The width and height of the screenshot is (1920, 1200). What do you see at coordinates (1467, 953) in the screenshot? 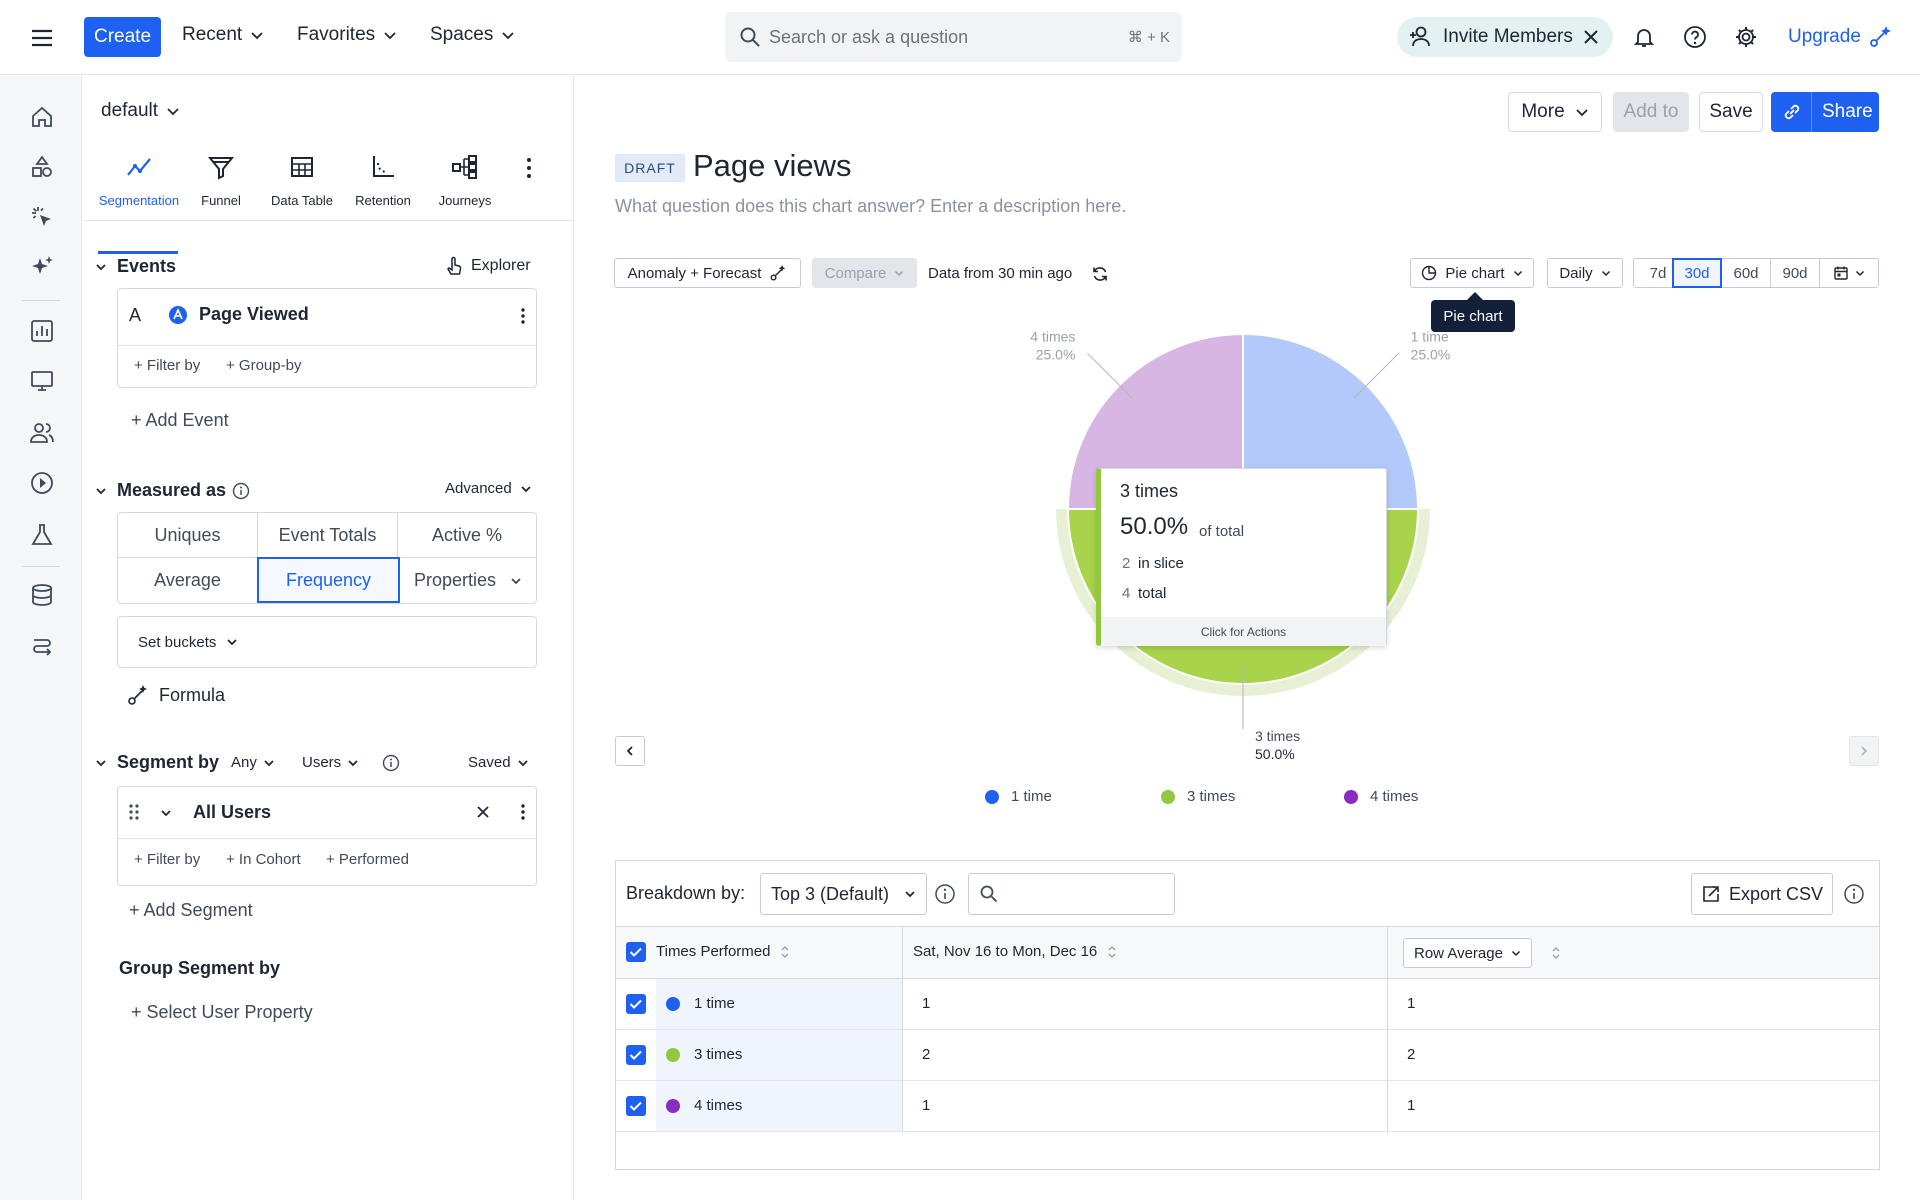
I see `row-average-dropdown: Row Average` at bounding box center [1467, 953].